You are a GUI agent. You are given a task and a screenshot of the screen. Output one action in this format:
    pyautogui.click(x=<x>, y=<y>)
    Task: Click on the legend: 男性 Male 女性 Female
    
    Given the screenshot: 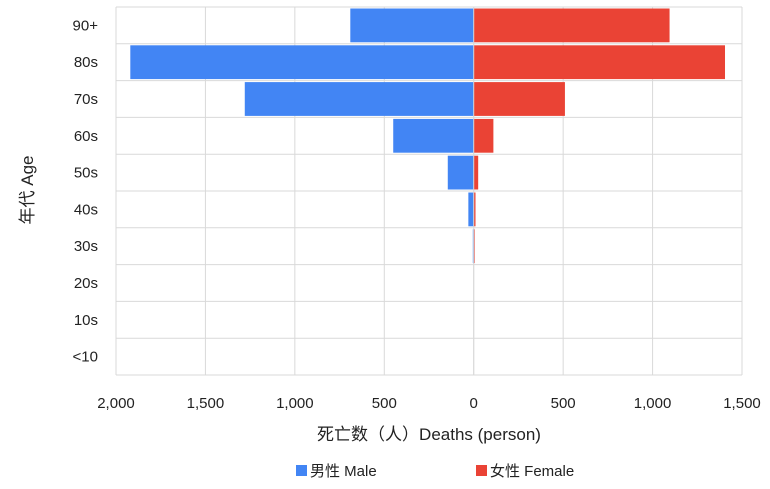 What is the action you would take?
    pyautogui.click(x=435, y=471)
    